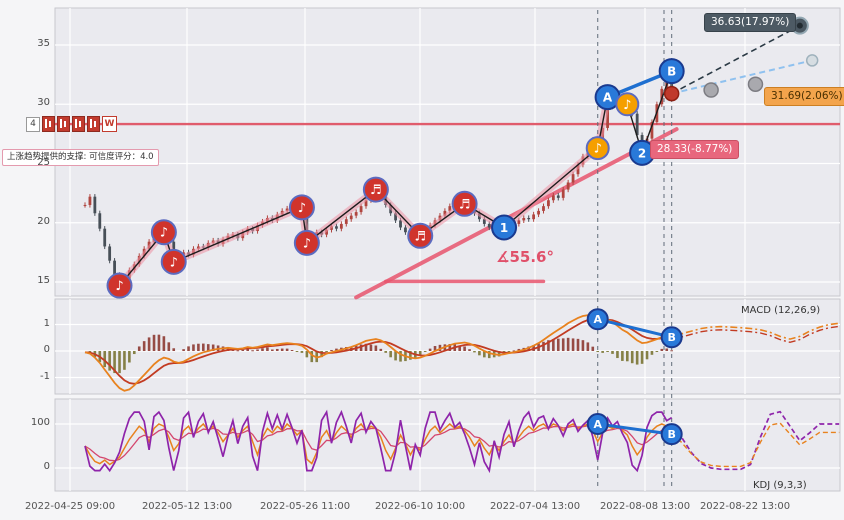  Describe the element at coordinates (597, 319) in the screenshot. I see `macd-marker-A` at that location.